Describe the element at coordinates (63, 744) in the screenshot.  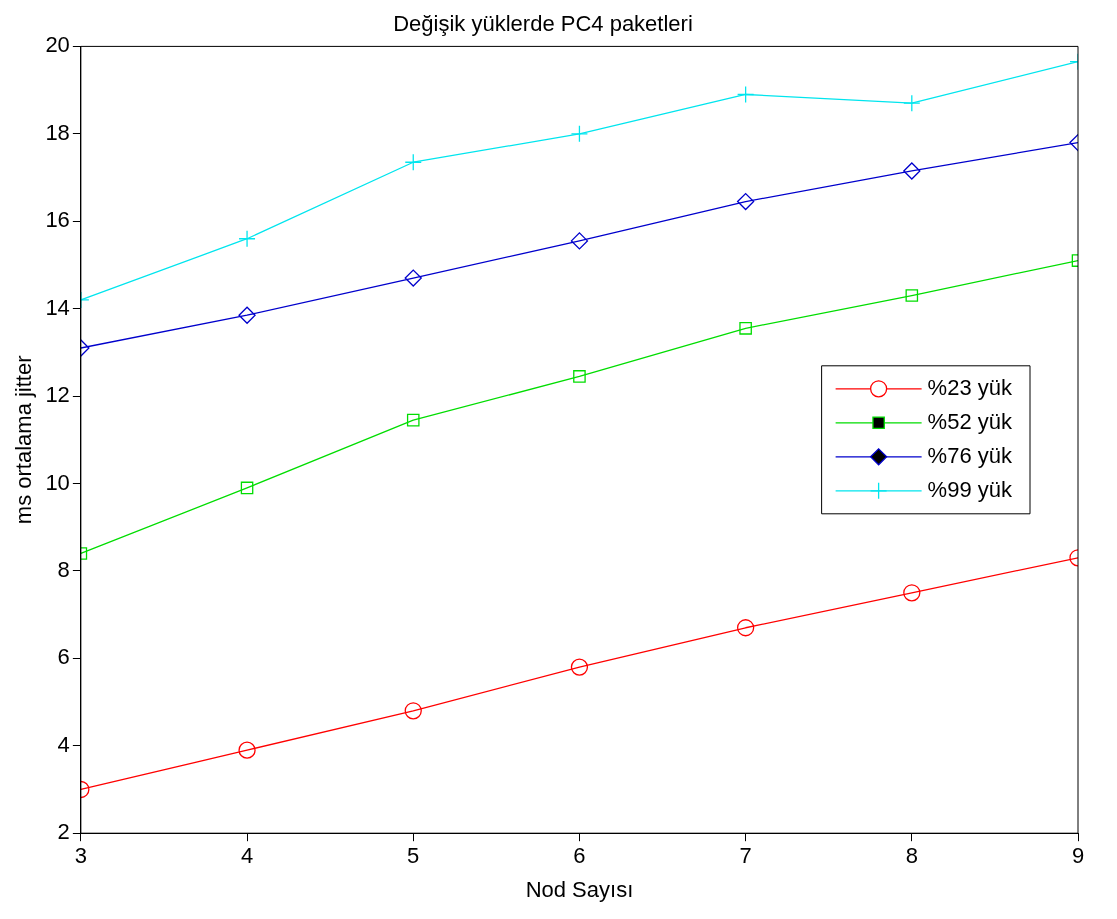
I see `y-tick-label: 4` at that location.